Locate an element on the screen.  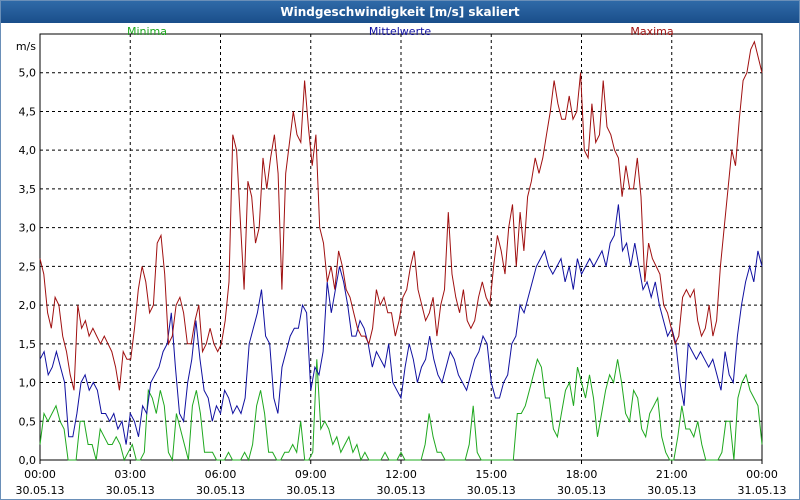
legend: Minima Mittelwerte Maxima is located at coordinates (400, 31).